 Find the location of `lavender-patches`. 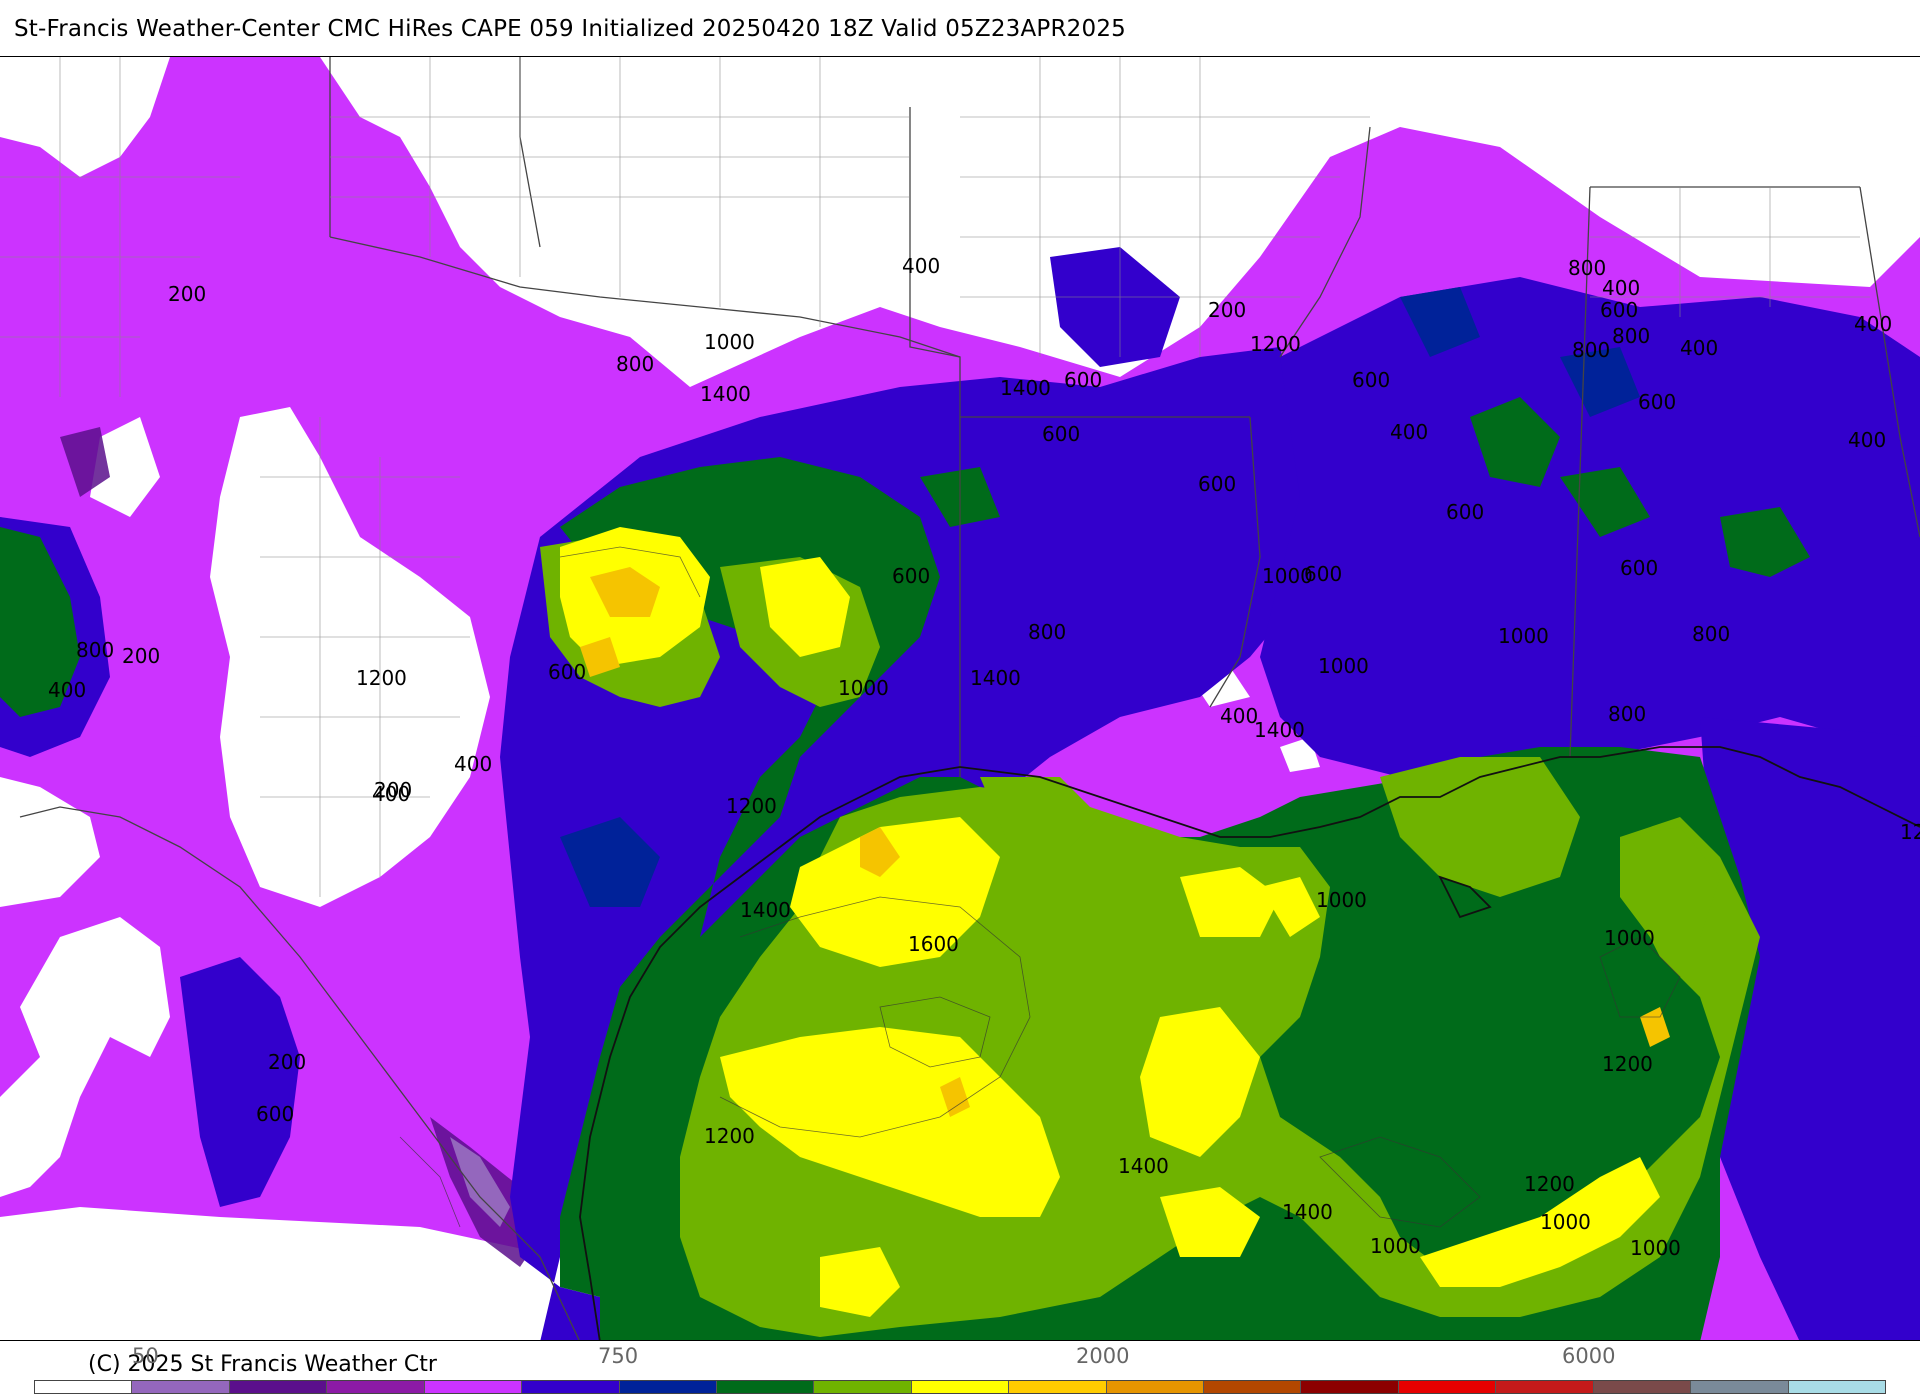

lavender-patches is located at coordinates (480, 1182).